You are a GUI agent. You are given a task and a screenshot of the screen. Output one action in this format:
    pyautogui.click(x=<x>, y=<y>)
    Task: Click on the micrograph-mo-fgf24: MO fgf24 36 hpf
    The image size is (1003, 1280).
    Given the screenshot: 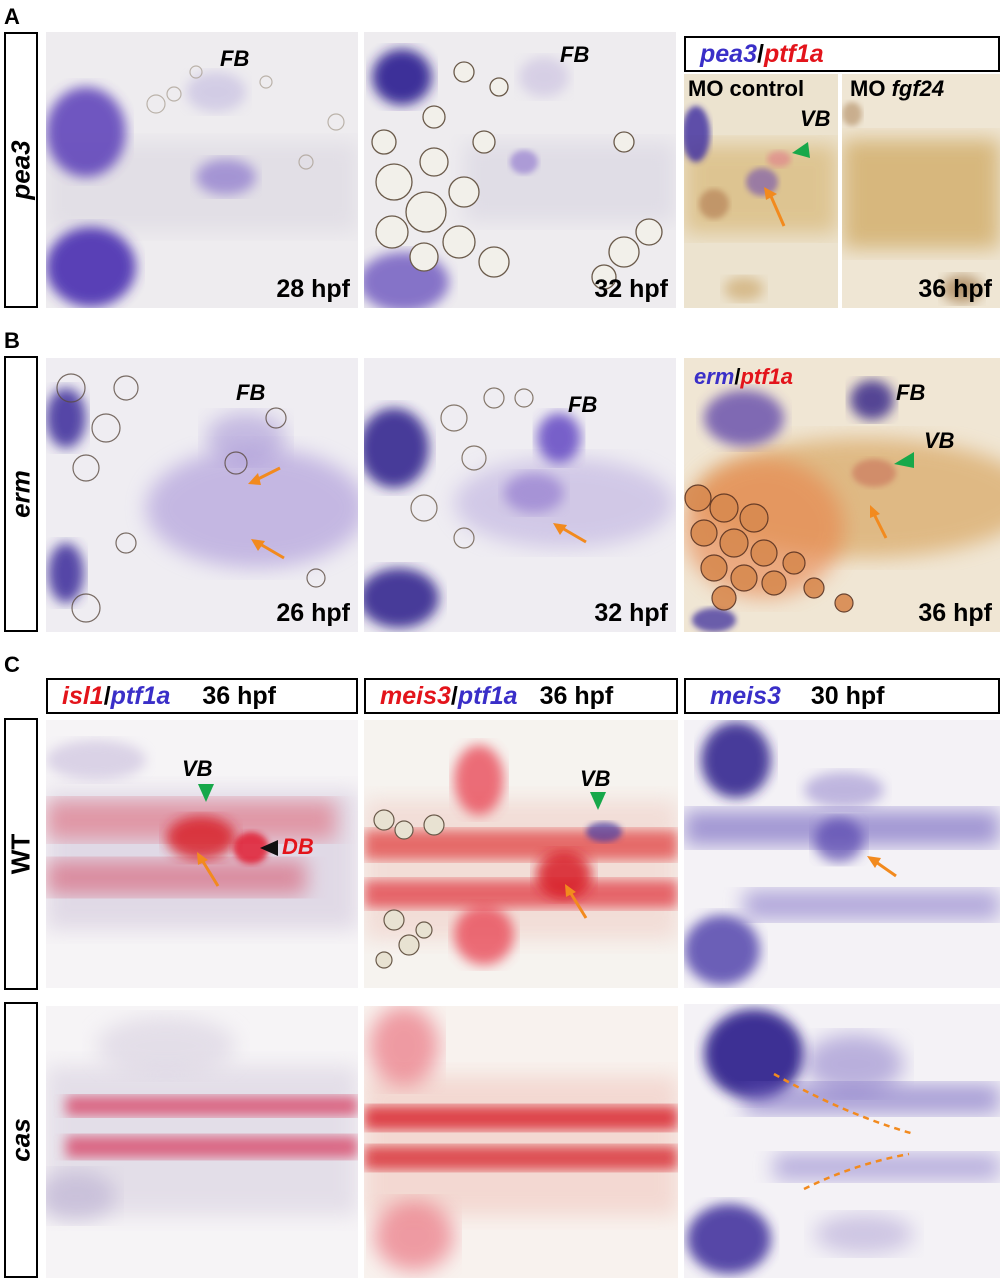 What is the action you would take?
    pyautogui.click(x=921, y=191)
    